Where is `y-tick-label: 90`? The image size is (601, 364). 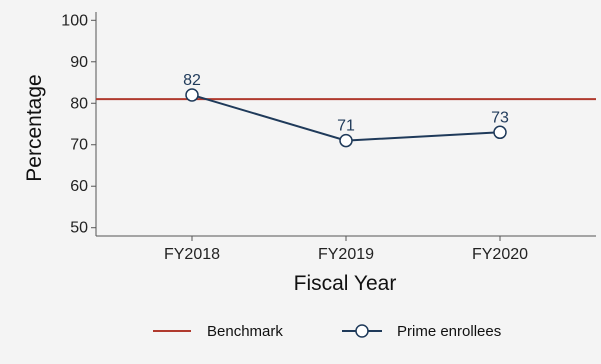
y-tick-label: 90 is located at coordinates (79, 62).